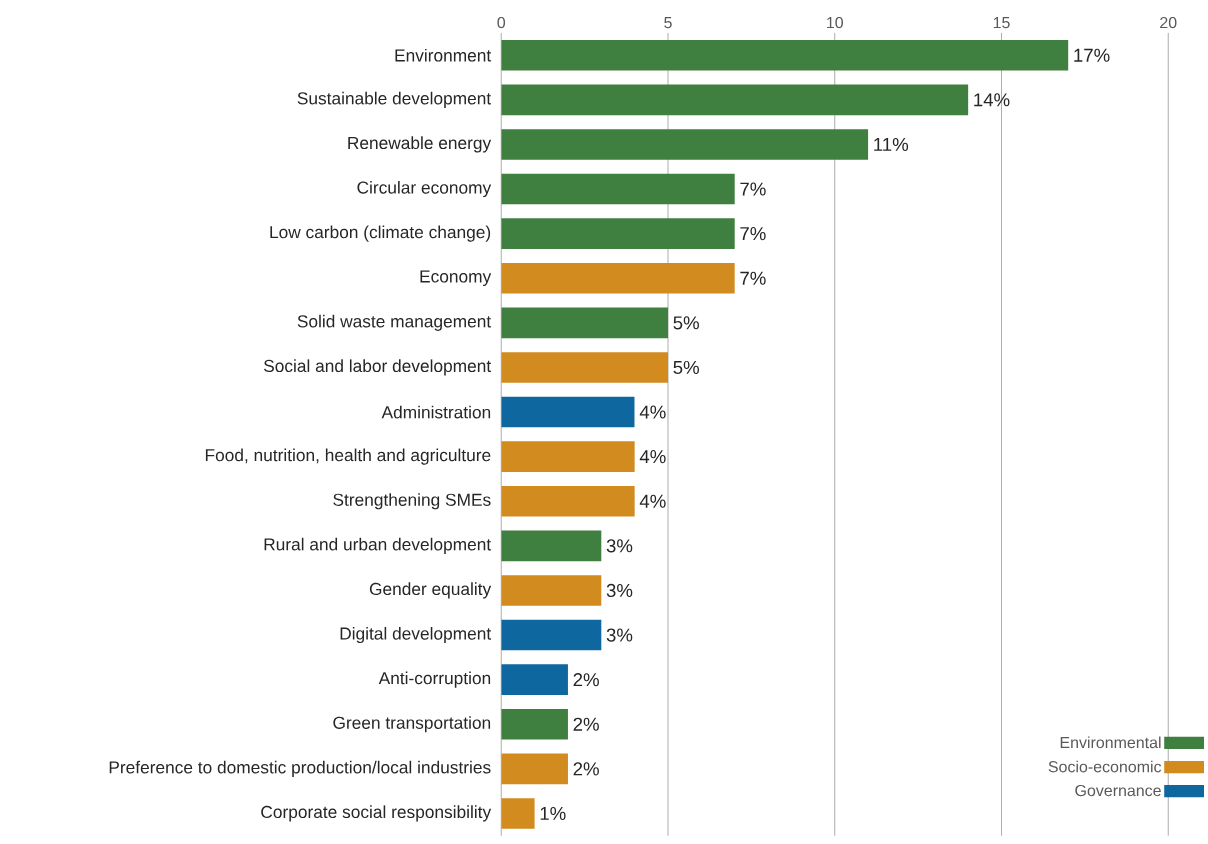 This screenshot has width=1208, height=844. Describe the element at coordinates (416, 635) in the screenshot. I see `y-tick-label: Digital development` at that location.